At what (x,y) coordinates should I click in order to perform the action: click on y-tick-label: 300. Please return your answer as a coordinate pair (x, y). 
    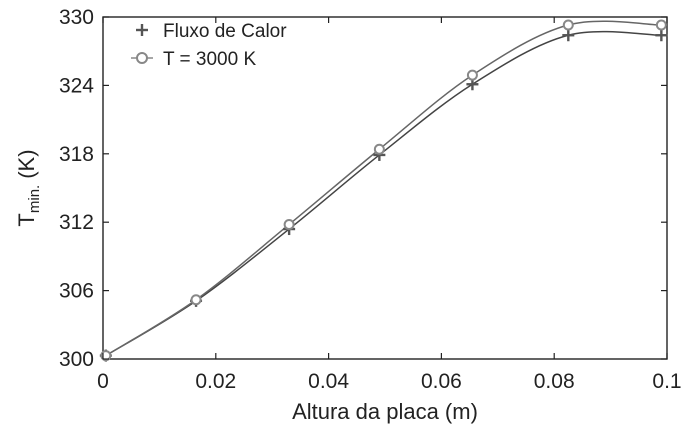
    Looking at the image, I should click on (76, 359).